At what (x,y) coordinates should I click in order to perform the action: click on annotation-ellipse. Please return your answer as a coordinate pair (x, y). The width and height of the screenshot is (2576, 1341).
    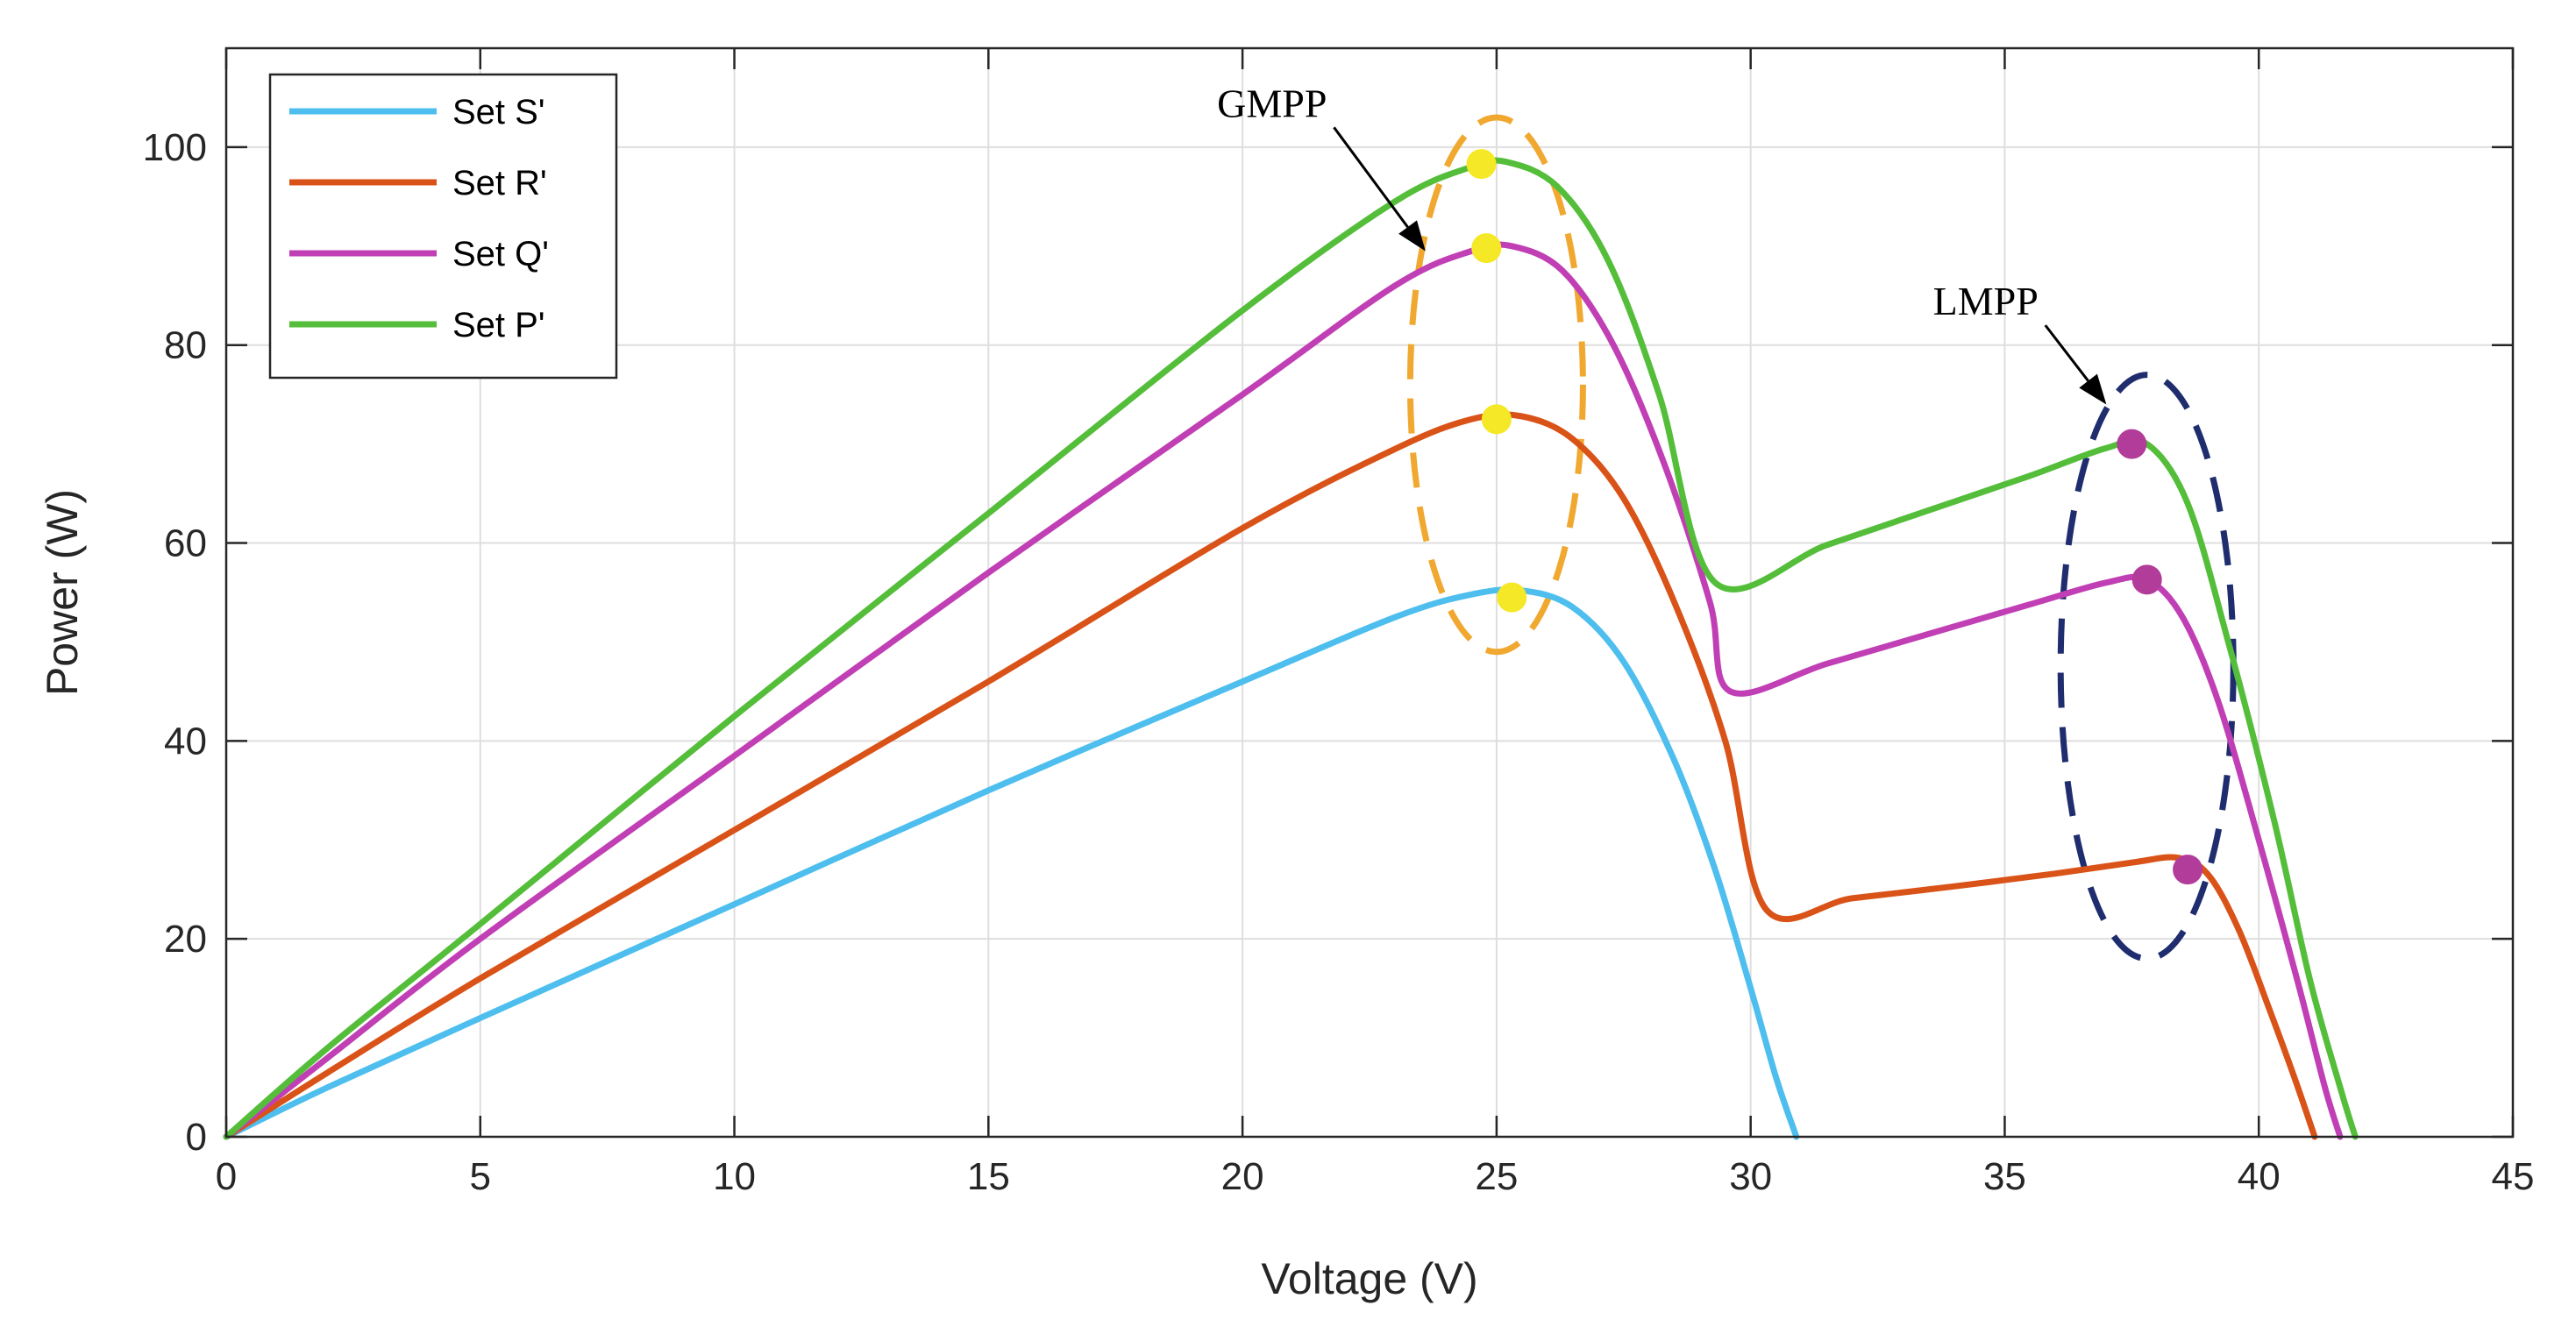
    Looking at the image, I should click on (1496, 385).